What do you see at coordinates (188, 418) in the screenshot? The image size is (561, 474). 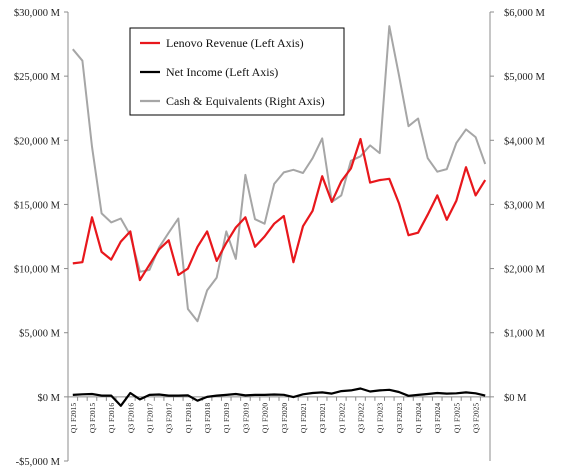 I see `x-tick-label: Q1 F2018` at bounding box center [188, 418].